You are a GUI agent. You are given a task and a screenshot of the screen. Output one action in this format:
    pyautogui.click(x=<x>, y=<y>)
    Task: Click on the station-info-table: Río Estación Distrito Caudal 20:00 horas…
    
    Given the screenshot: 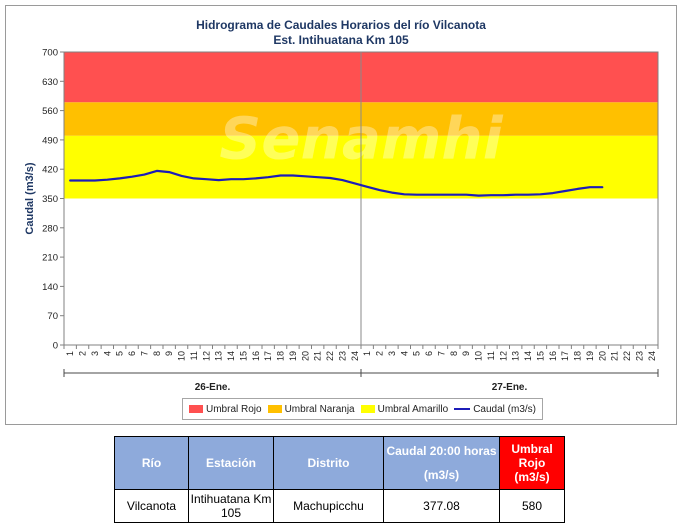 What is the action you would take?
    pyautogui.click(x=339, y=479)
    